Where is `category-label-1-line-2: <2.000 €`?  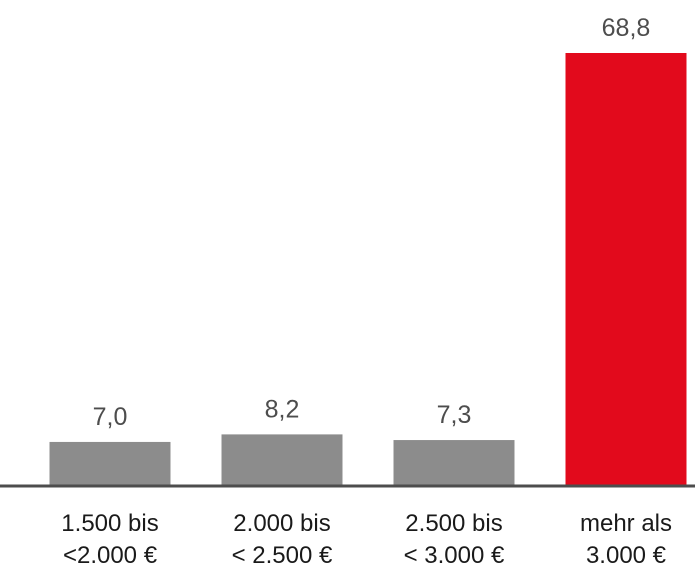 category-label-1-line-2: <2.000 € is located at coordinates (110, 555).